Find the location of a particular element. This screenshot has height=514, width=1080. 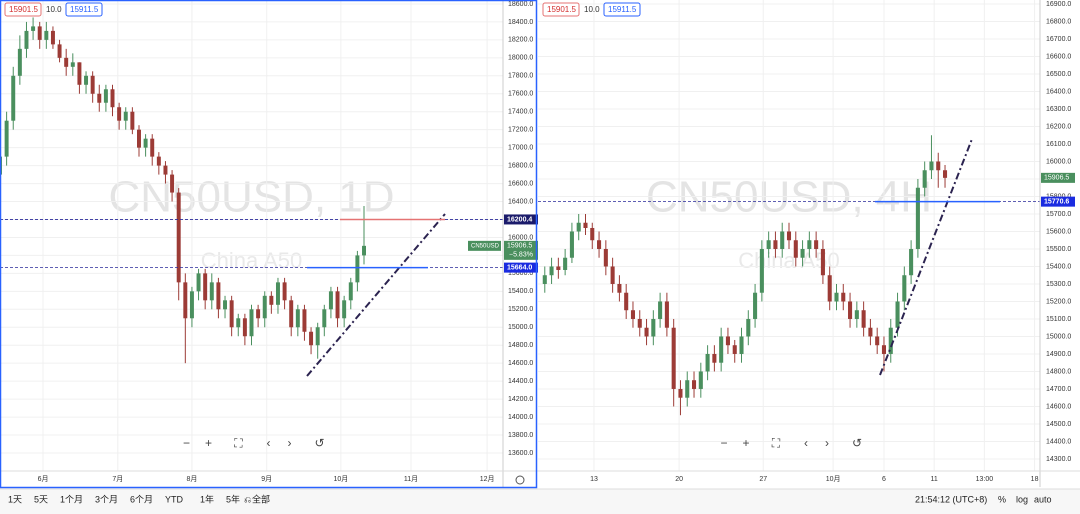

ask-price: 15911.5 is located at coordinates (622, 9).